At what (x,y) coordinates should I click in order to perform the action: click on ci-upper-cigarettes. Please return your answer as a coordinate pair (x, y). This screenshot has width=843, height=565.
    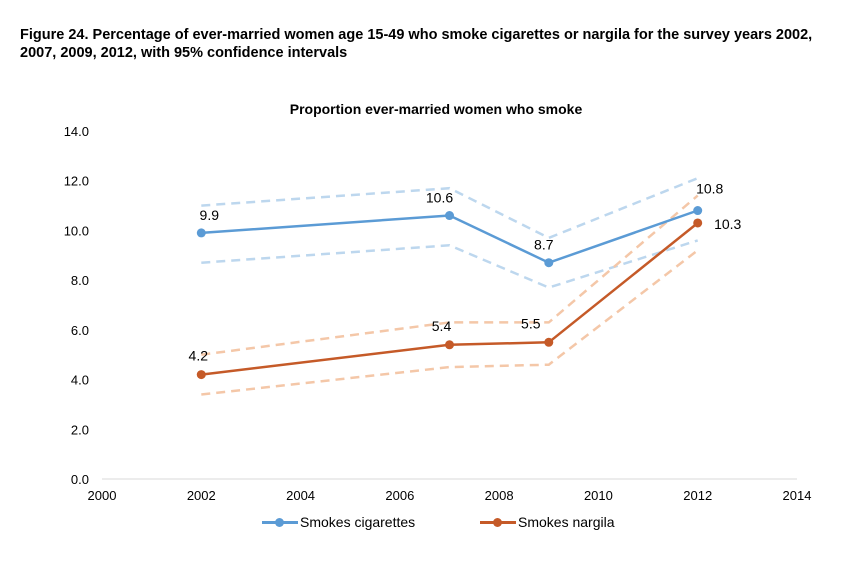
    Looking at the image, I should click on (450, 208).